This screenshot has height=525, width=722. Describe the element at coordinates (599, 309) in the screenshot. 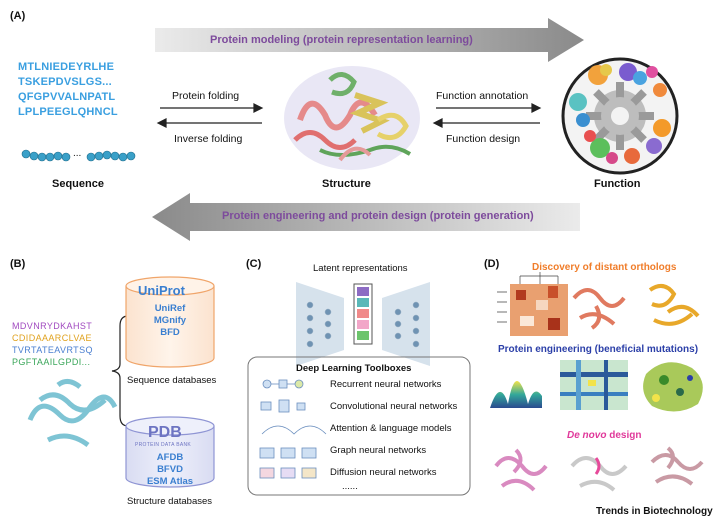

I see `ortholog-structure-pink-image` at that location.